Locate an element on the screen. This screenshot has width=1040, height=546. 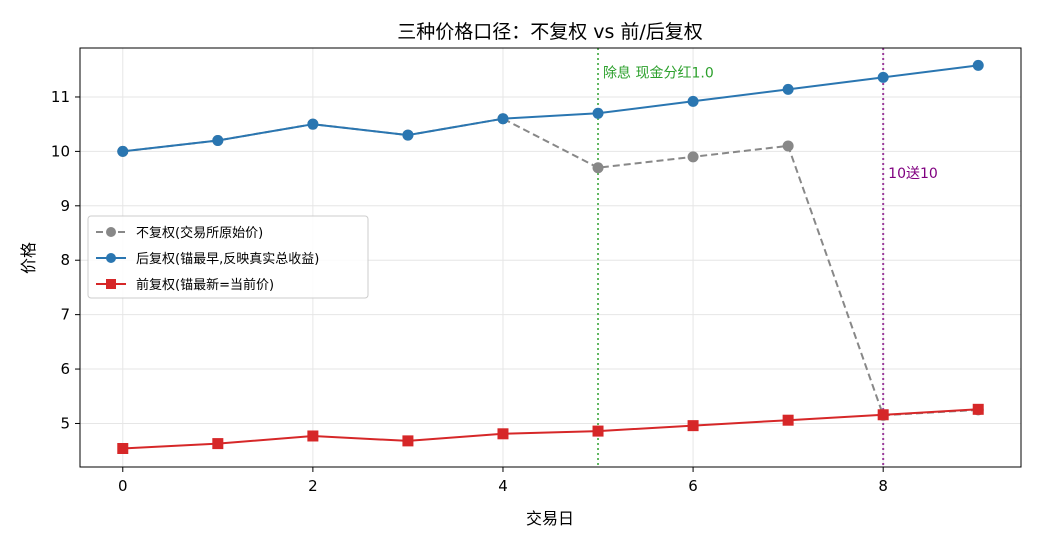
legend-label: 不复权(交易所原始价) is located at coordinates (199, 233).